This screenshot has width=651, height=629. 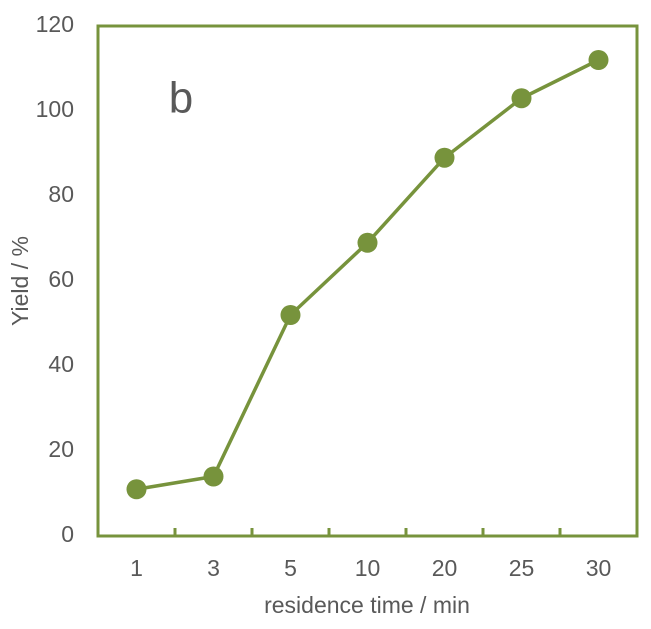 What do you see at coordinates (599, 568) in the screenshot?
I see `x-tick-label: 30` at bounding box center [599, 568].